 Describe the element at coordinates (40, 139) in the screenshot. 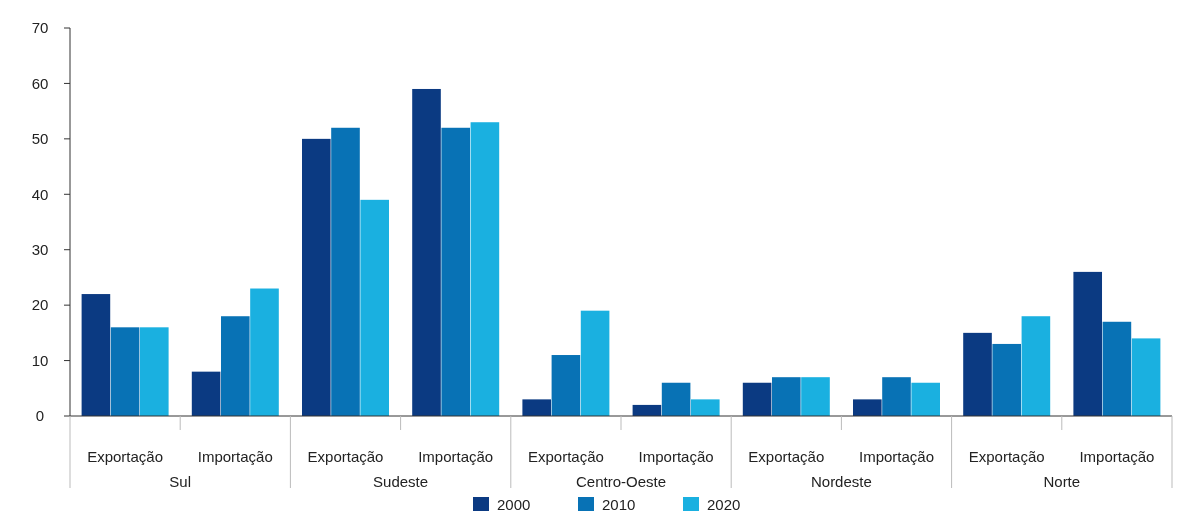

I see `y-tick-label: 50` at that location.